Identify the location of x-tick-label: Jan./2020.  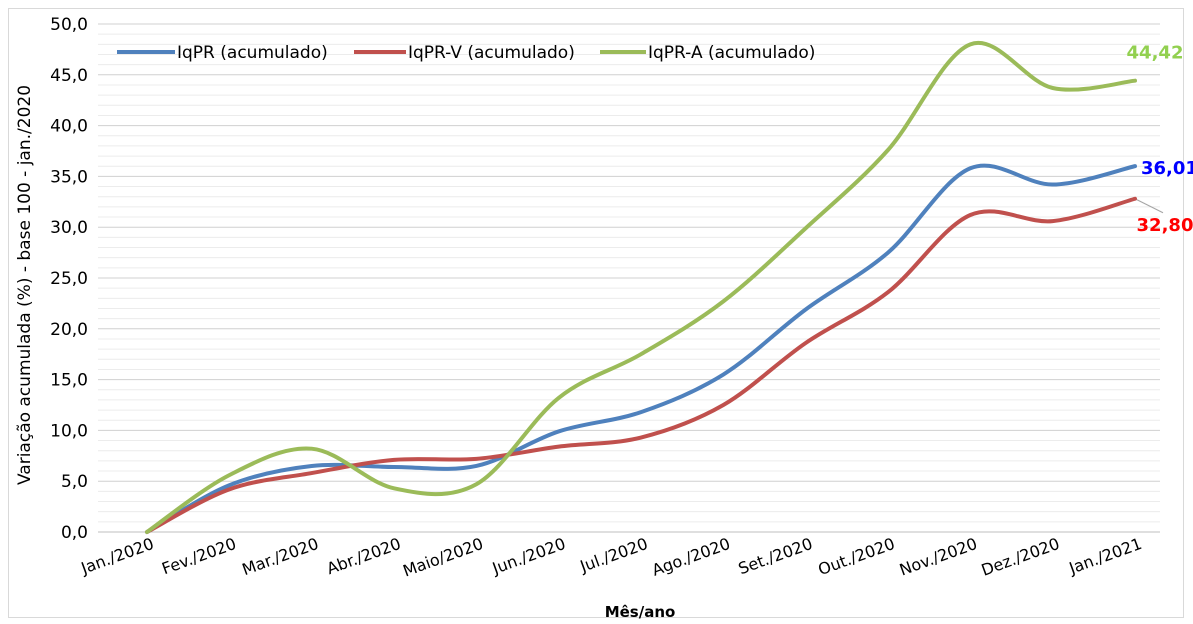
(117, 556).